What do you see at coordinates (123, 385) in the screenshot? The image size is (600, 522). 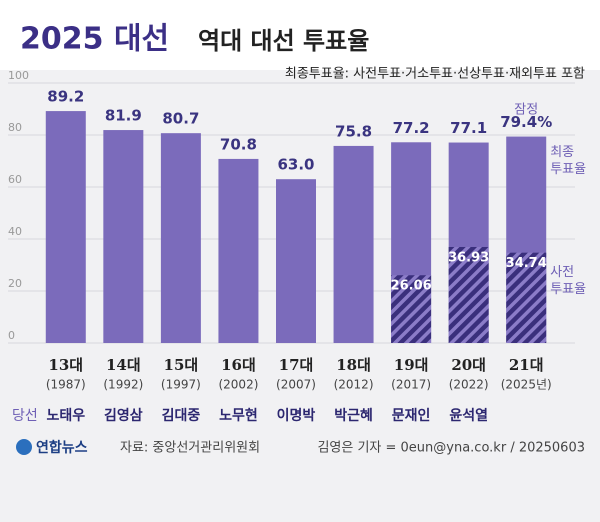 I see `x-tick-sublabel: (1992)` at bounding box center [123, 385].